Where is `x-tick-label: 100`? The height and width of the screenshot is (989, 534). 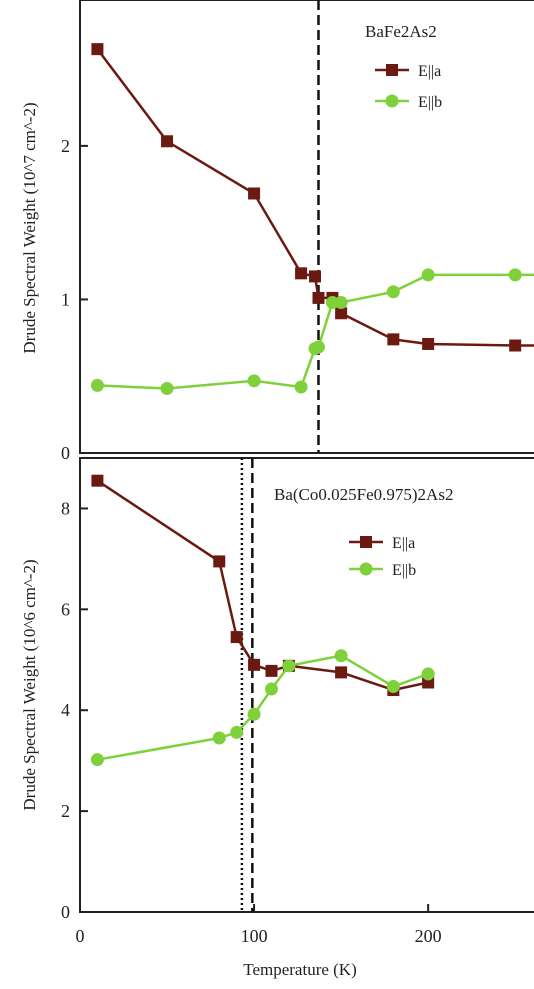 x-tick-label: 100 is located at coordinates (254, 936).